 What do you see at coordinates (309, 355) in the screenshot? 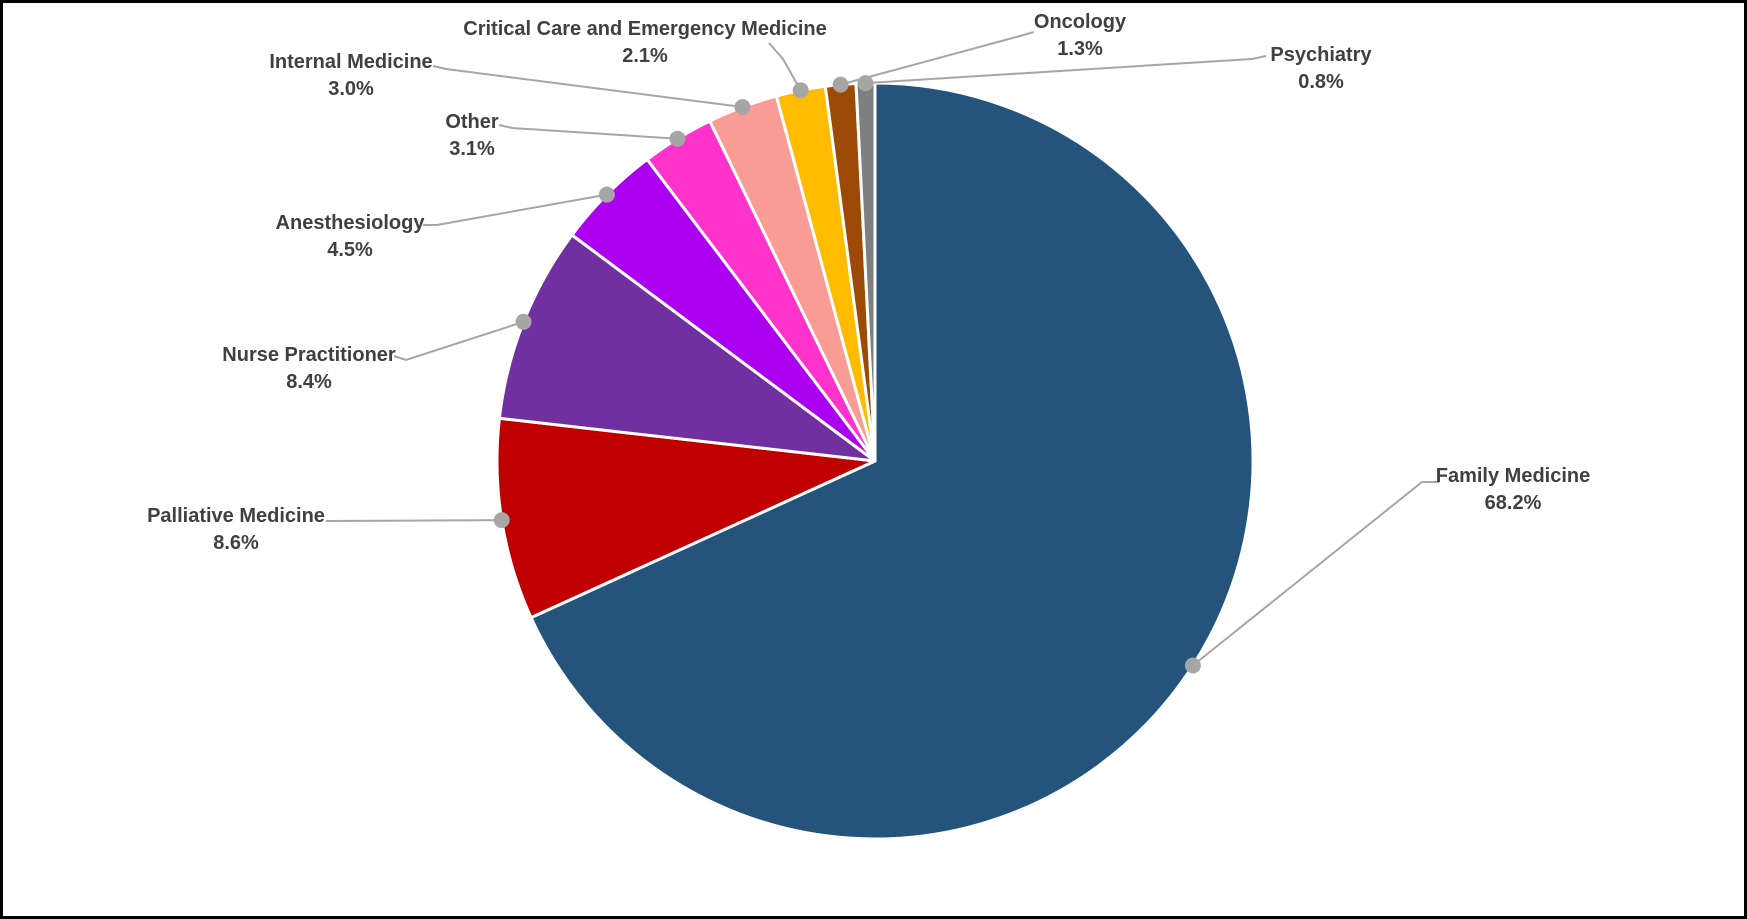
I see `slice-label: Nurse Practitioner` at bounding box center [309, 355].